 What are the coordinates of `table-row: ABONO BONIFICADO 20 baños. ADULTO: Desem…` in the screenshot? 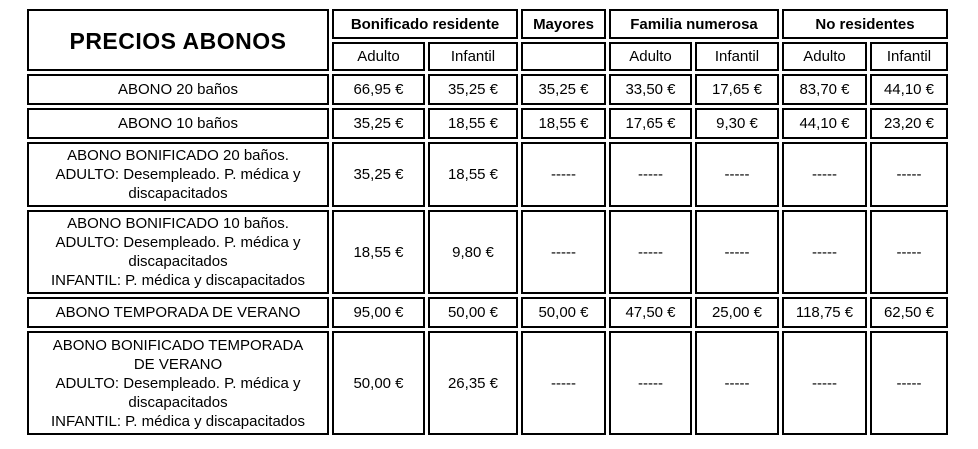 It's located at (487, 174).